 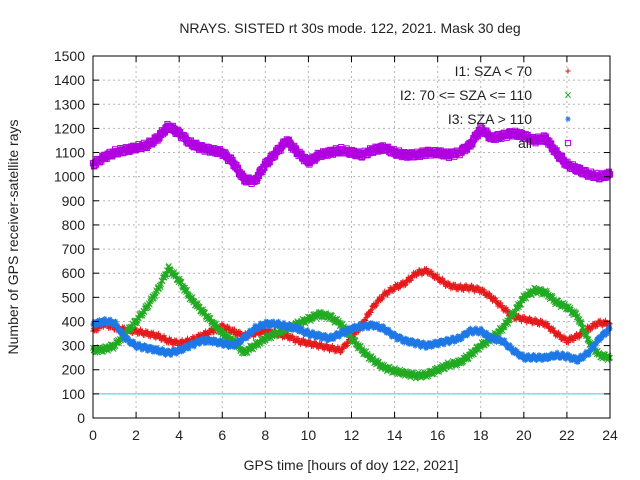 What do you see at coordinates (93, 435) in the screenshot?
I see `x-tick-label: 0` at bounding box center [93, 435].